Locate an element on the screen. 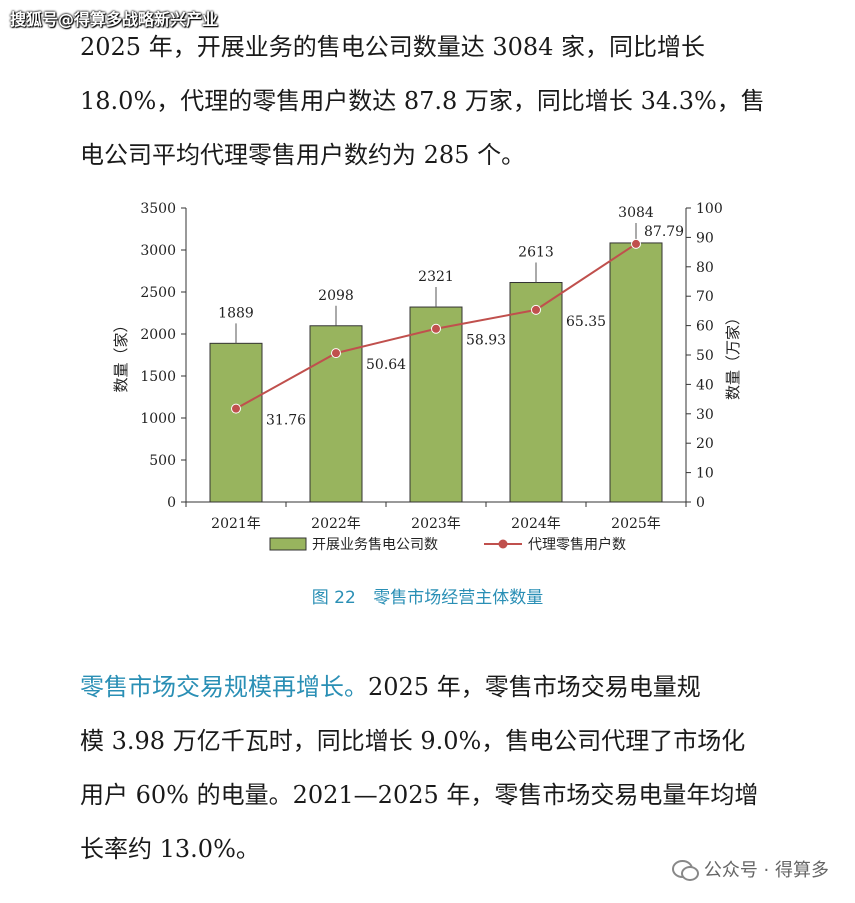  y2-axis-label: 数量（万家） is located at coordinates (732, 355).